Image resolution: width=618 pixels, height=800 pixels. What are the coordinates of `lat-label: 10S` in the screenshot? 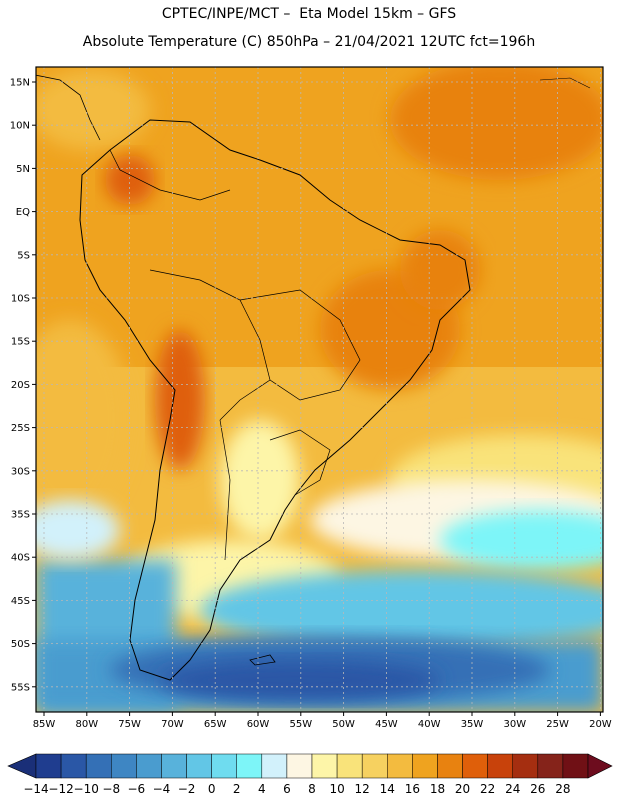 It's located at (20, 299).